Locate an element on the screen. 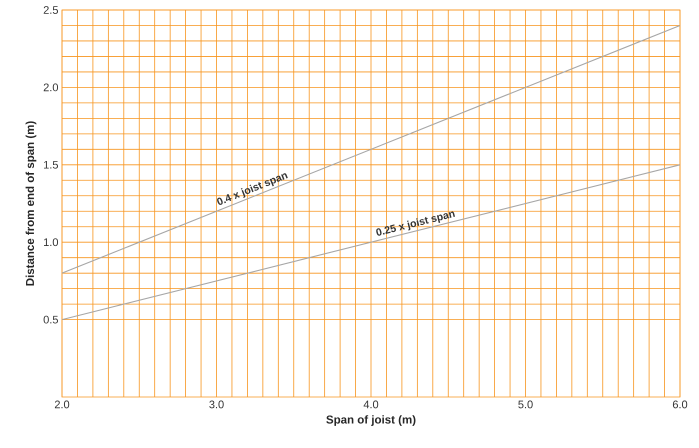 The image size is (699, 448). x-tick-label: 3.0 is located at coordinates (216, 404).